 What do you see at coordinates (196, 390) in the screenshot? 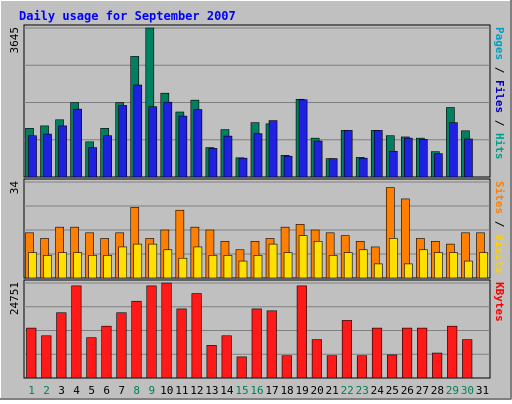
I see `day-label: 12` at bounding box center [196, 390].